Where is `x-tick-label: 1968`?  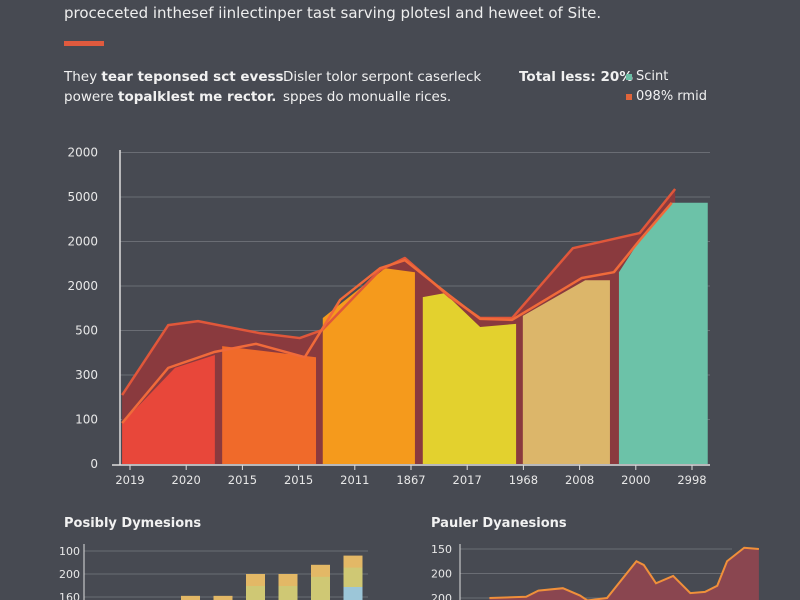 x-tick-label: 1968 is located at coordinates (523, 480).